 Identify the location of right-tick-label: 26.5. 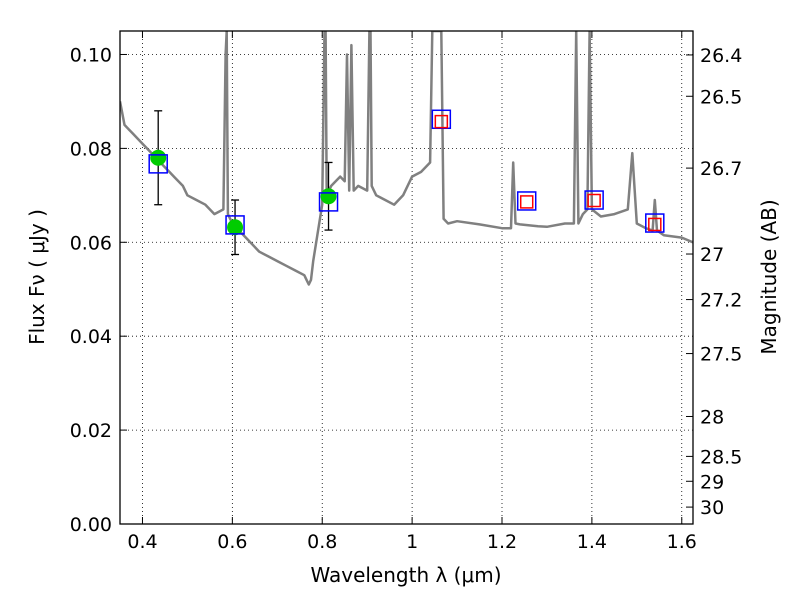
(721, 97).